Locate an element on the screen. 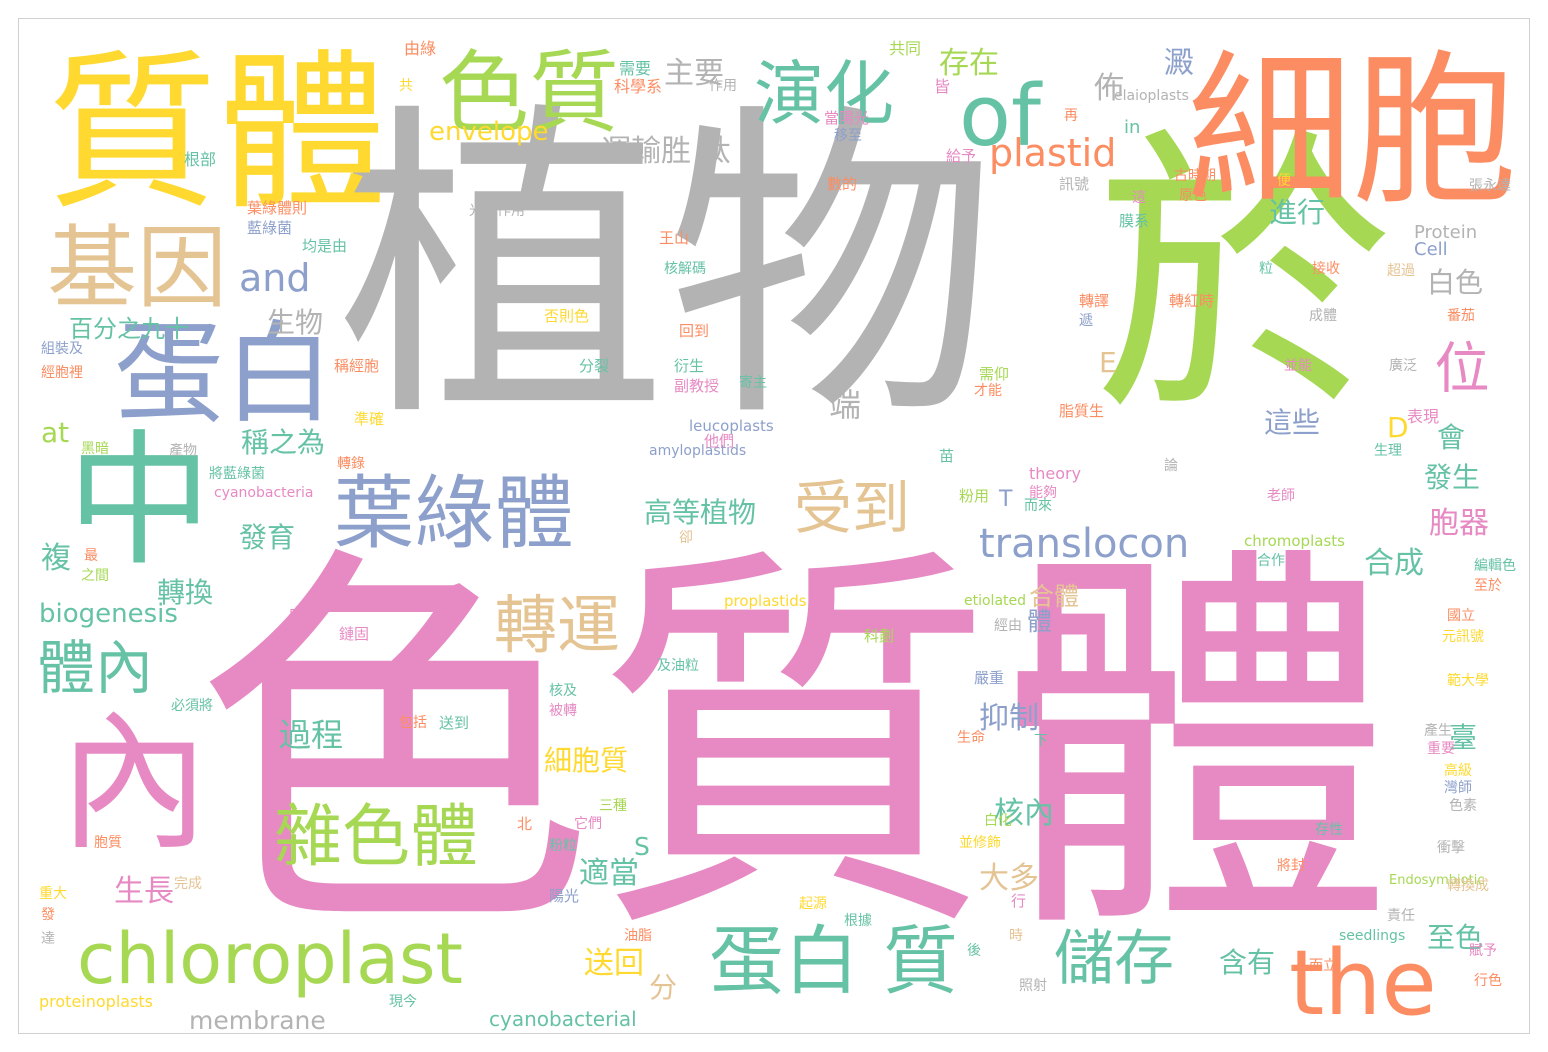  word-47: 合體 is located at coordinates (1054, 596).